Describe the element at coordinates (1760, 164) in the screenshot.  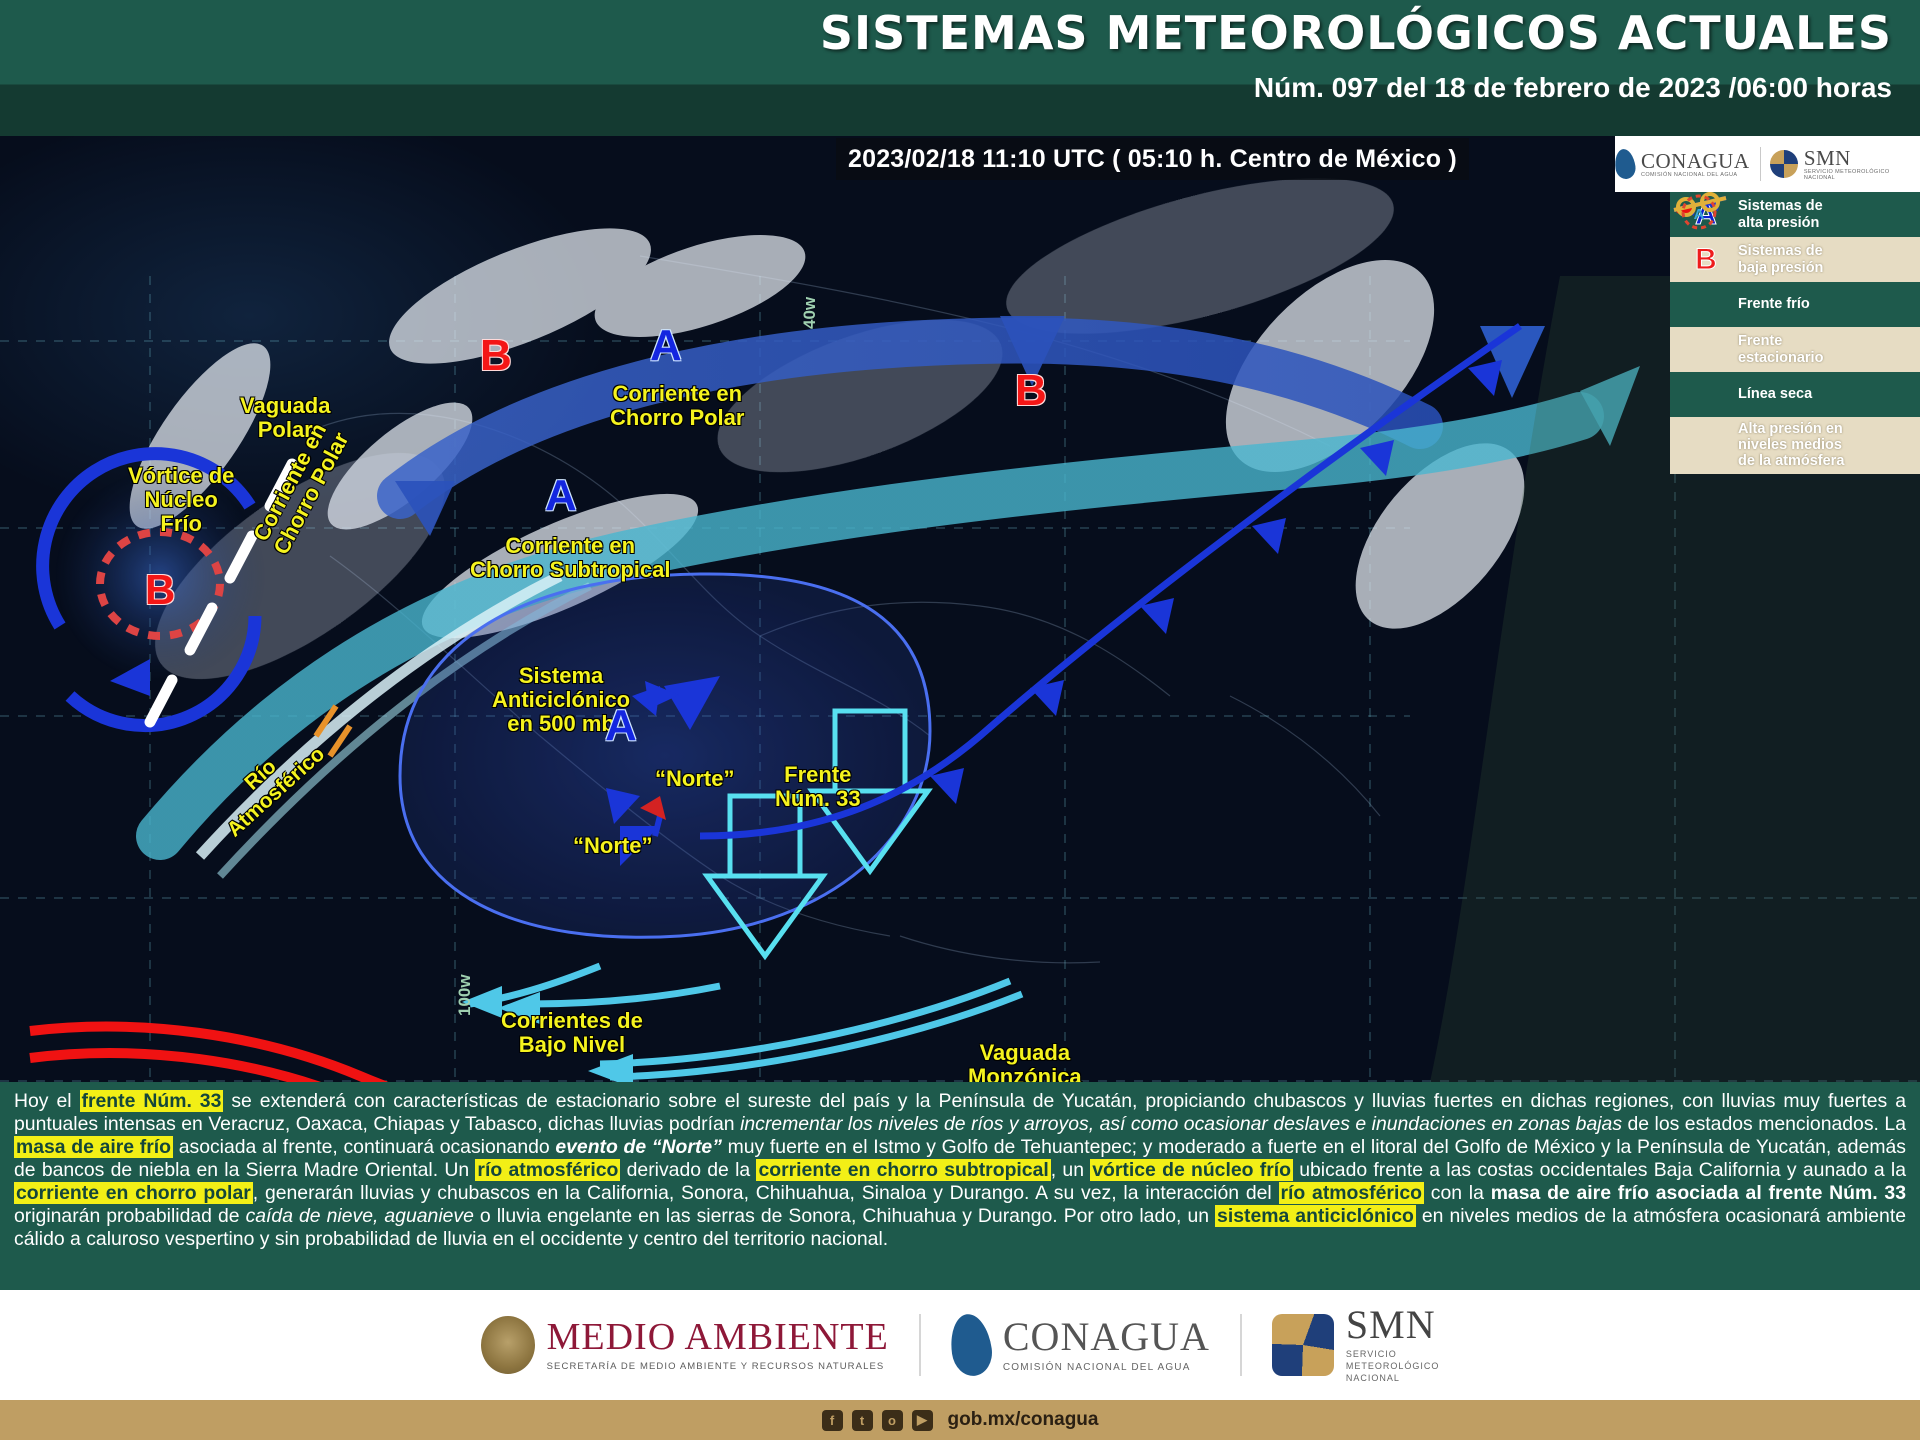
I see `logo-divider` at that location.